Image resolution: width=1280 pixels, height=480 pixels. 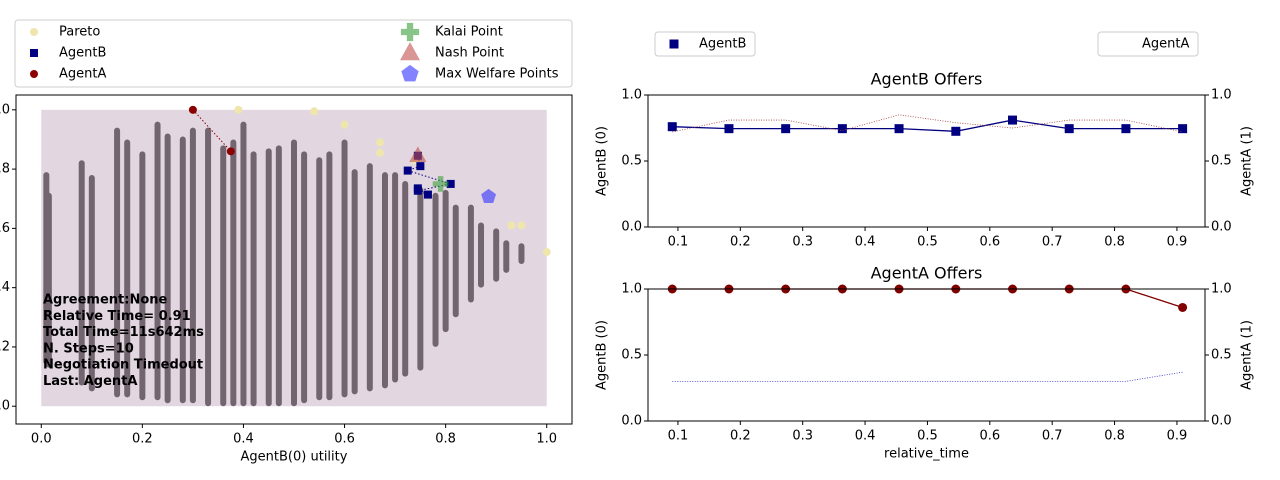 What do you see at coordinates (602, 161) in the screenshot?
I see `y-axis-label: AgentB (0)` at bounding box center [602, 161].